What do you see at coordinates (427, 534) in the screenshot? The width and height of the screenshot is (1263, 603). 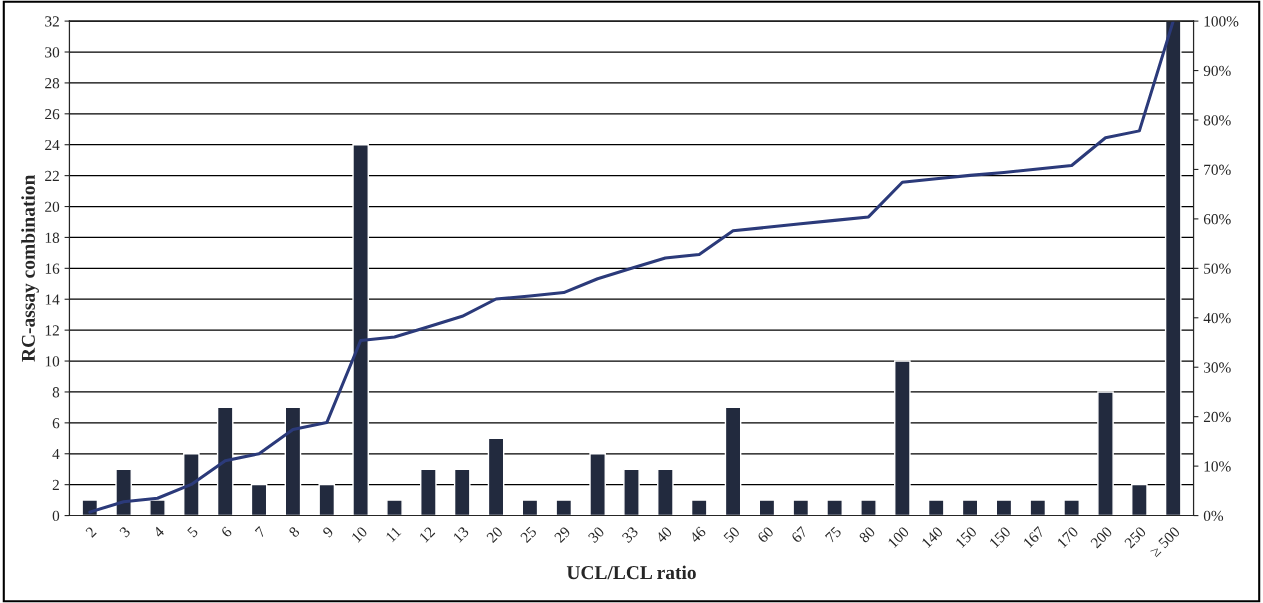 I see `x-tick-label: 12` at bounding box center [427, 534].